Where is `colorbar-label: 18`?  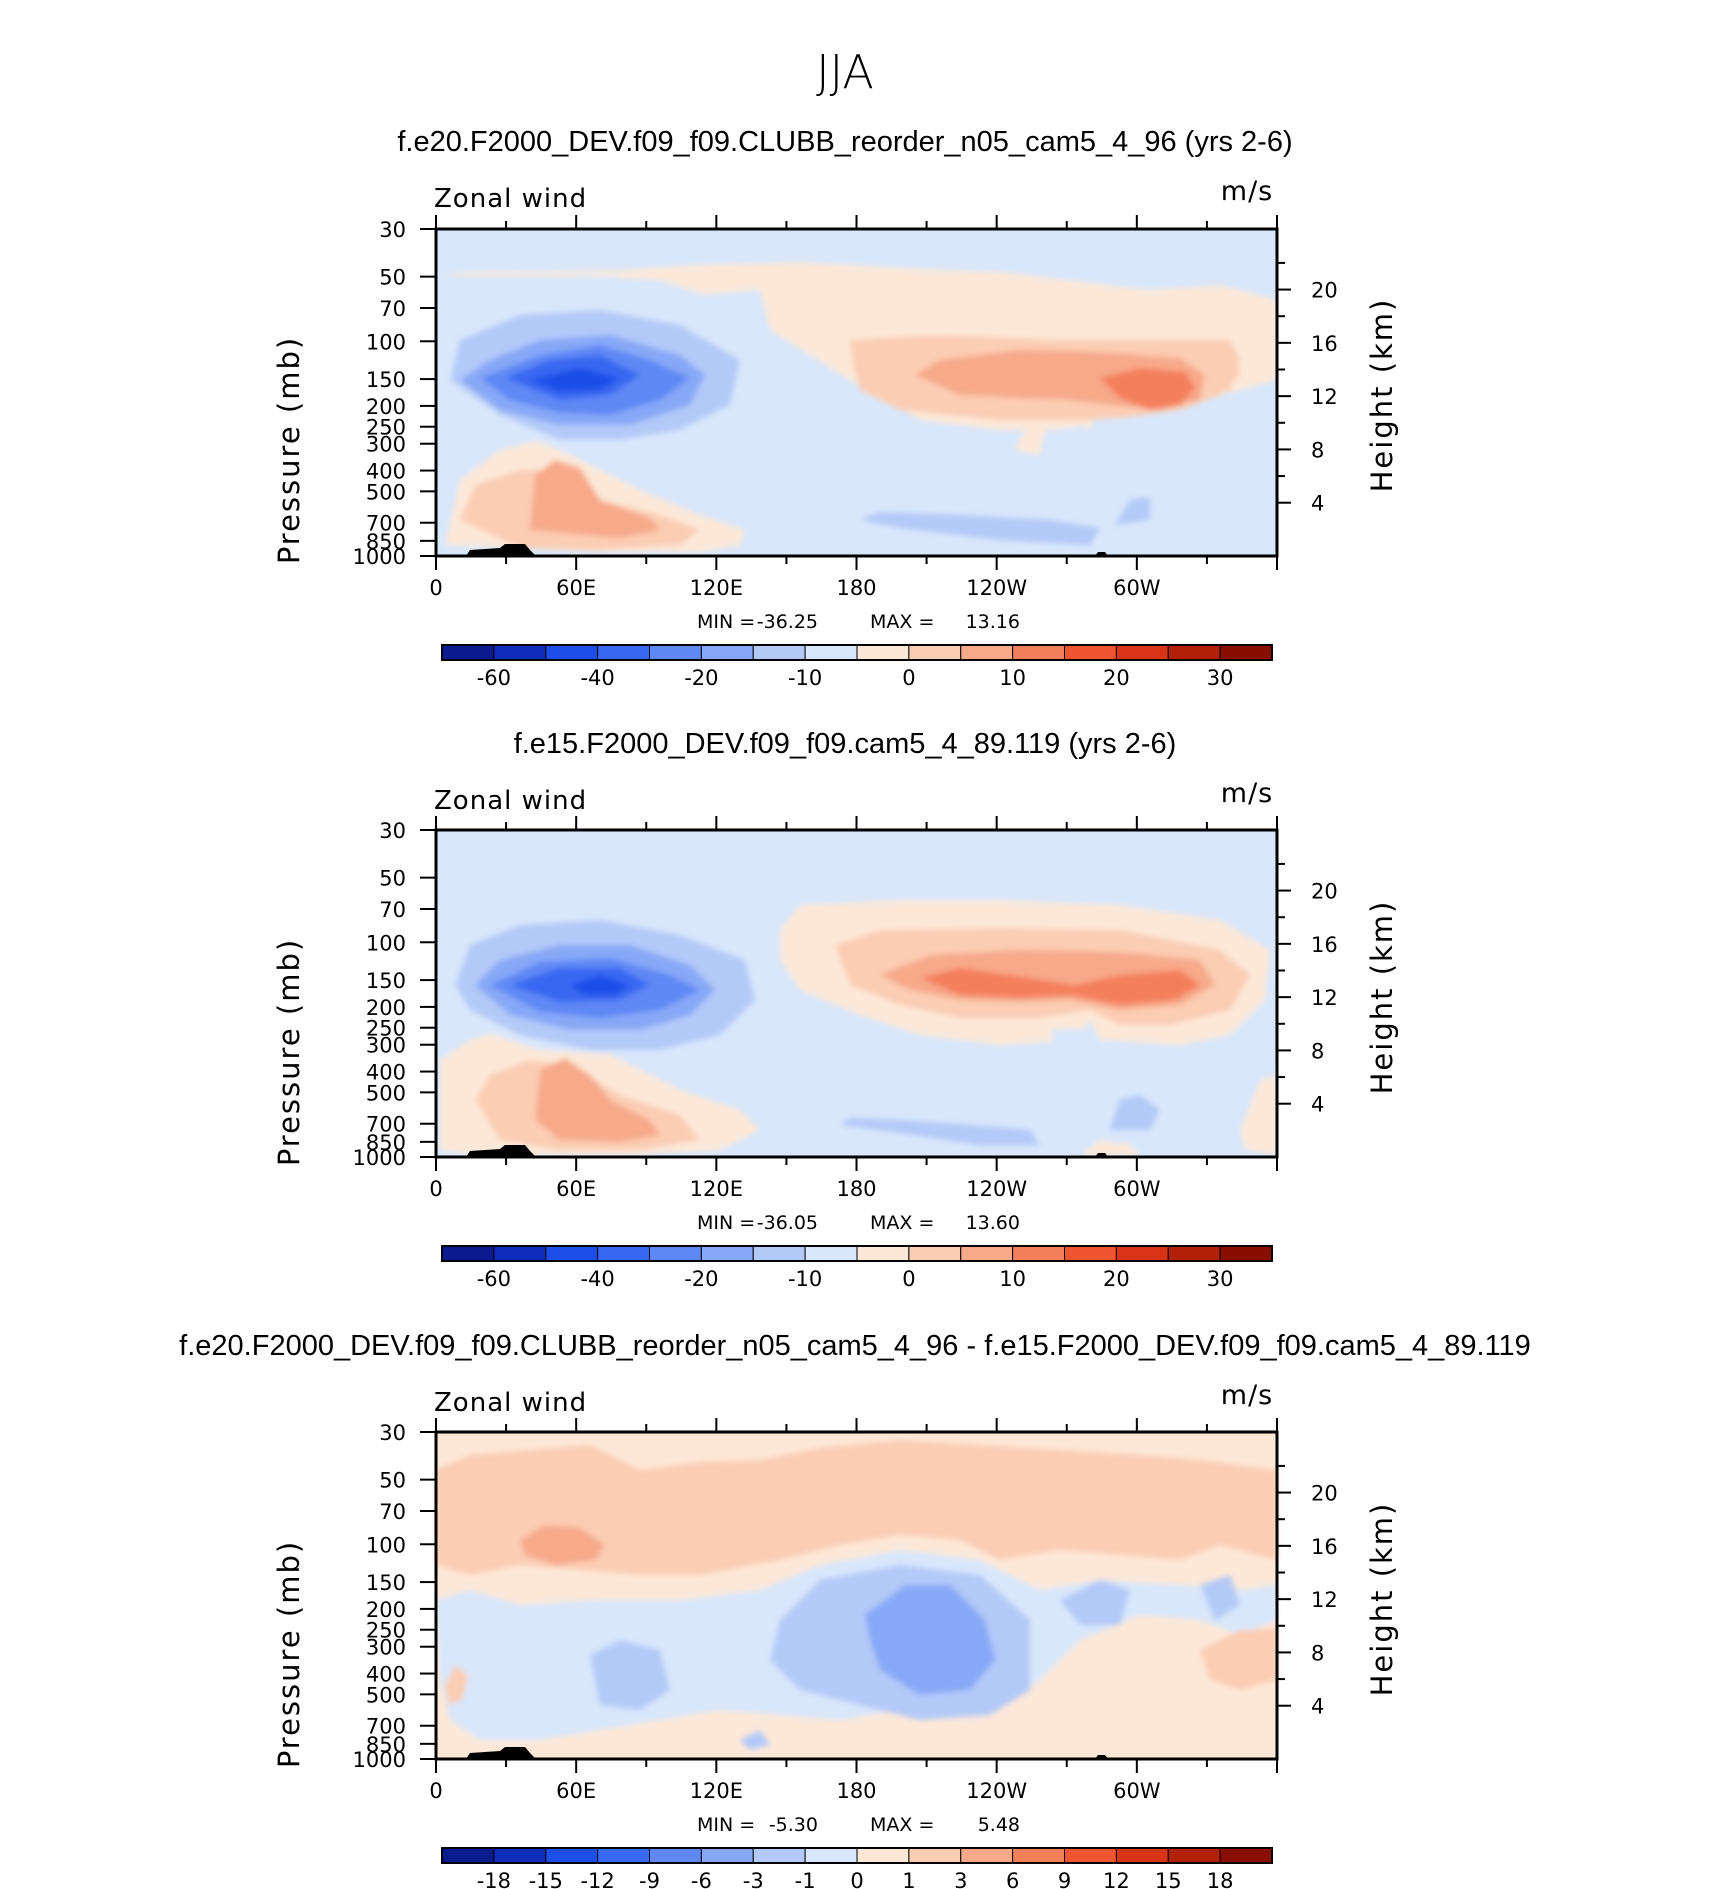 colorbar-label: 18 is located at coordinates (1220, 1879).